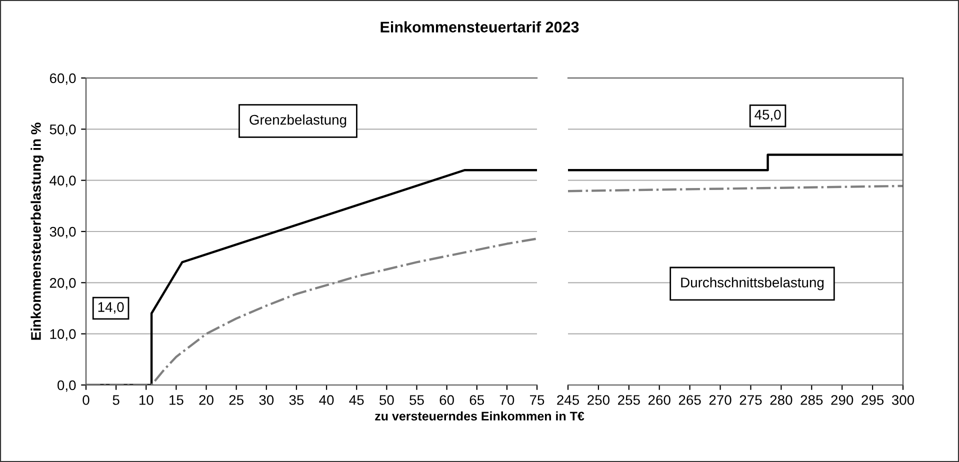 This screenshot has width=959, height=462. I want to click on x-axis-title: zu versteuerndes Einkommen in T€, so click(479, 416).